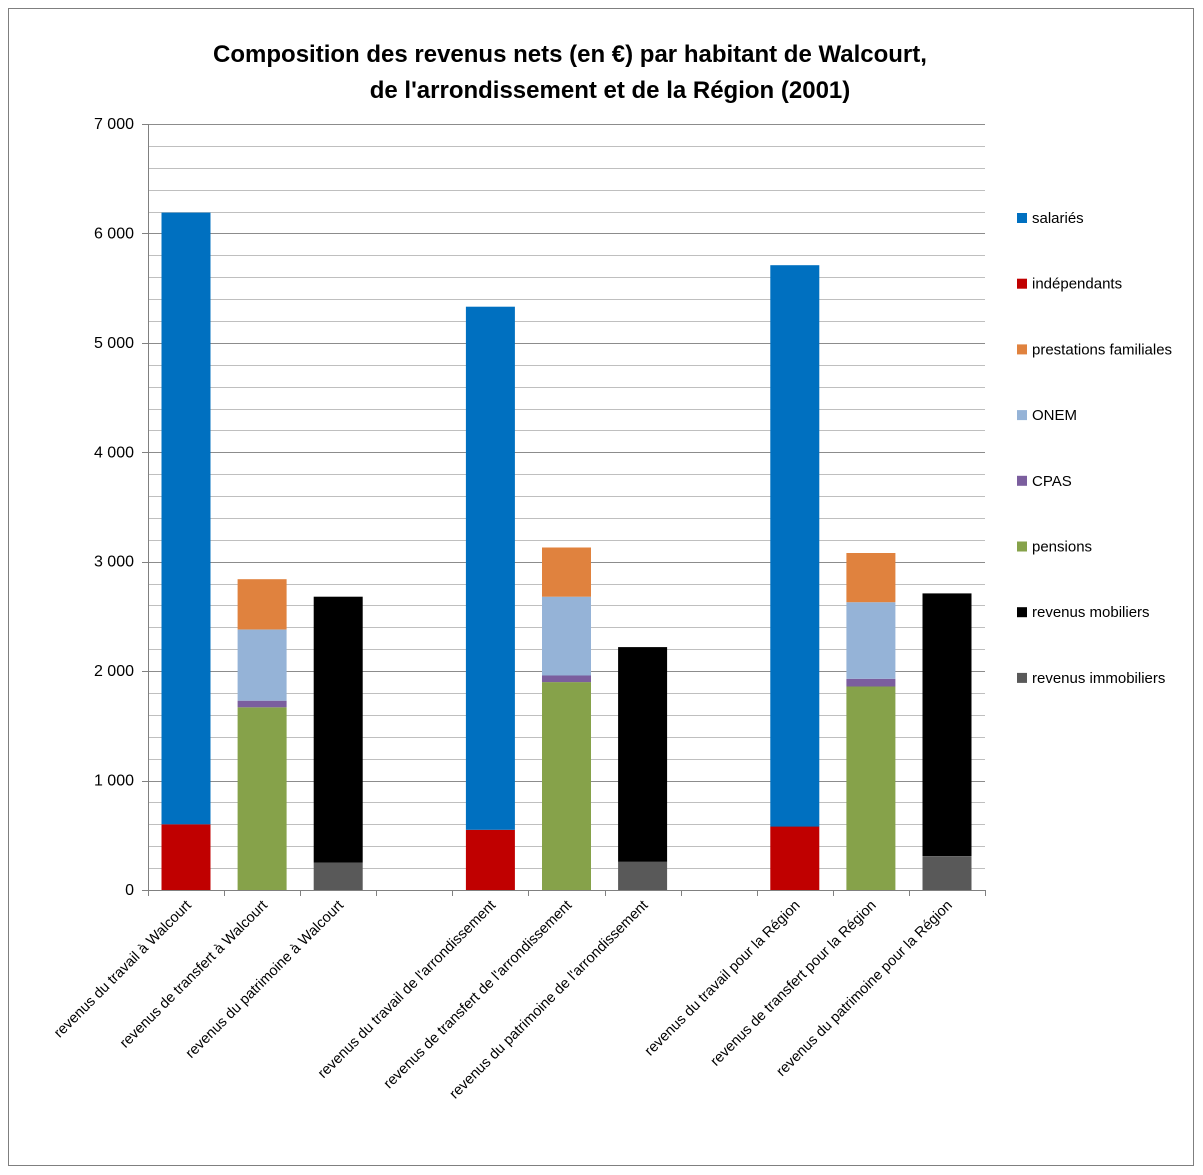 This screenshot has height=1175, width=1203. What do you see at coordinates (1054, 415) in the screenshot?
I see `legend-label: ONEM` at bounding box center [1054, 415].